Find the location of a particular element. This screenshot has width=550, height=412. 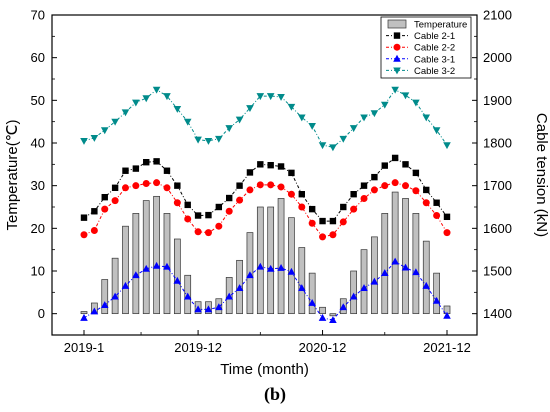

left-tick-label: 50 is located at coordinates (38, 100).